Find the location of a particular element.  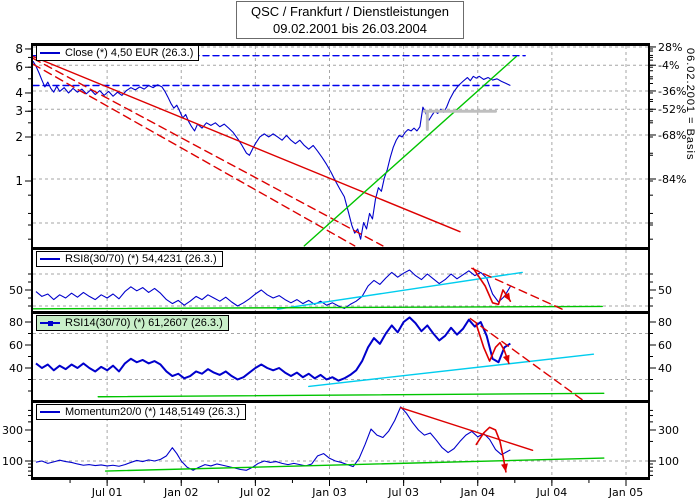

axis-label: Jul 04 is located at coordinates (551, 492).